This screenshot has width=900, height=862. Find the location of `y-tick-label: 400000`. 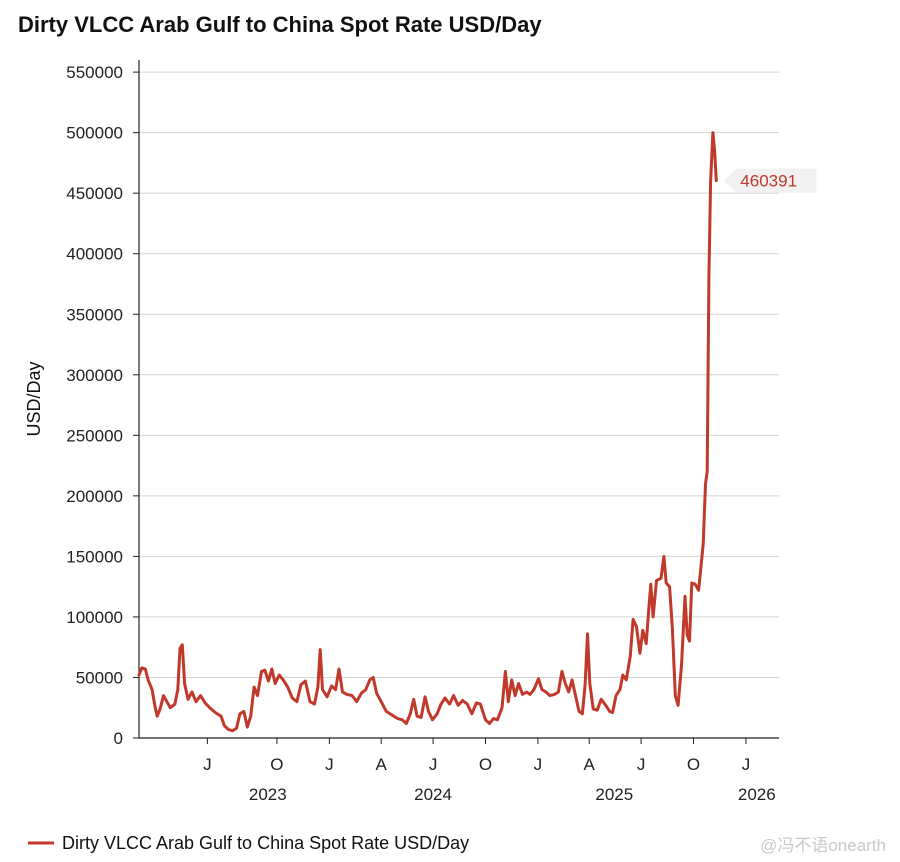

y-tick-label: 400000 is located at coordinates (94, 254).